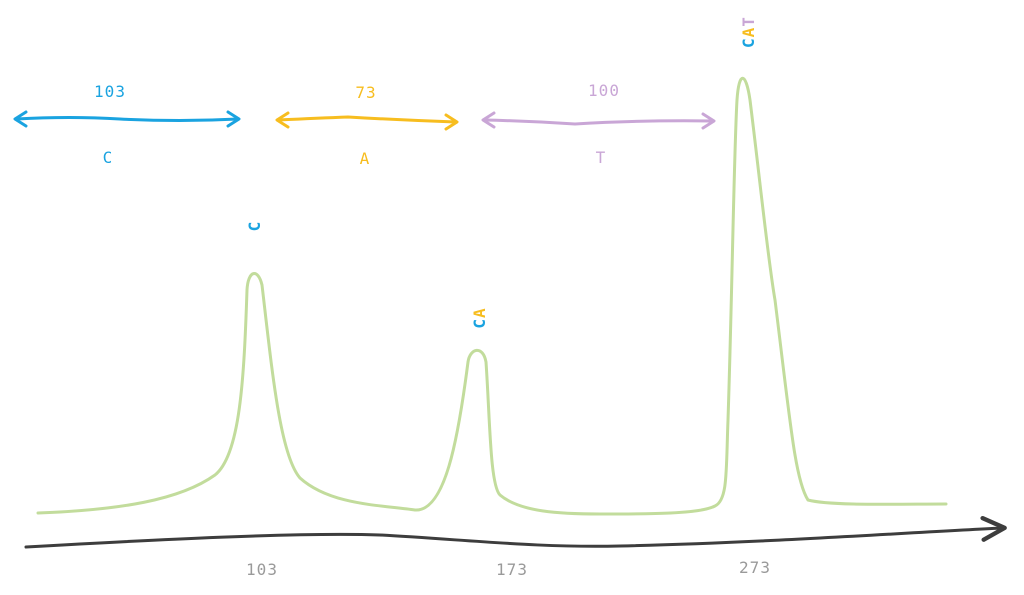 This screenshot has width=1024, height=595. What do you see at coordinates (127, 119) in the screenshot?
I see `segment-c-arrow` at bounding box center [127, 119].